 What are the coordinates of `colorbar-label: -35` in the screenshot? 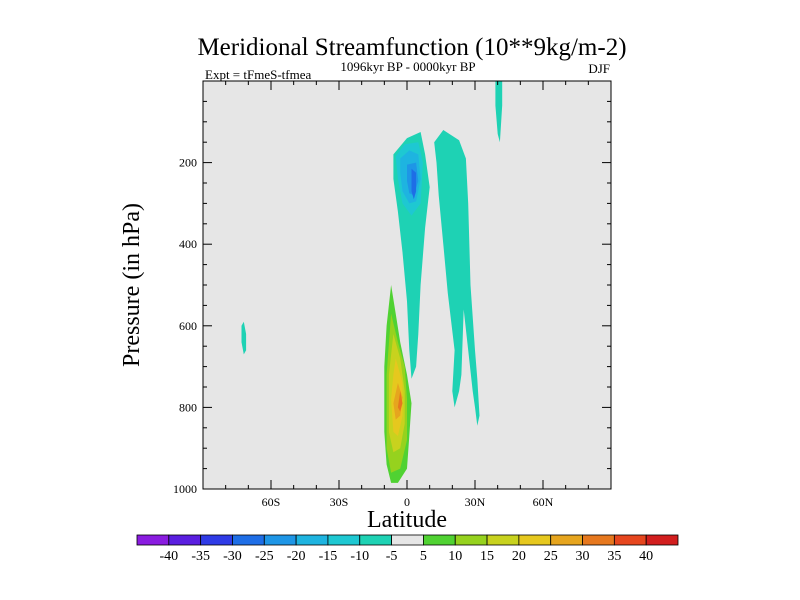 It's located at (200, 556).